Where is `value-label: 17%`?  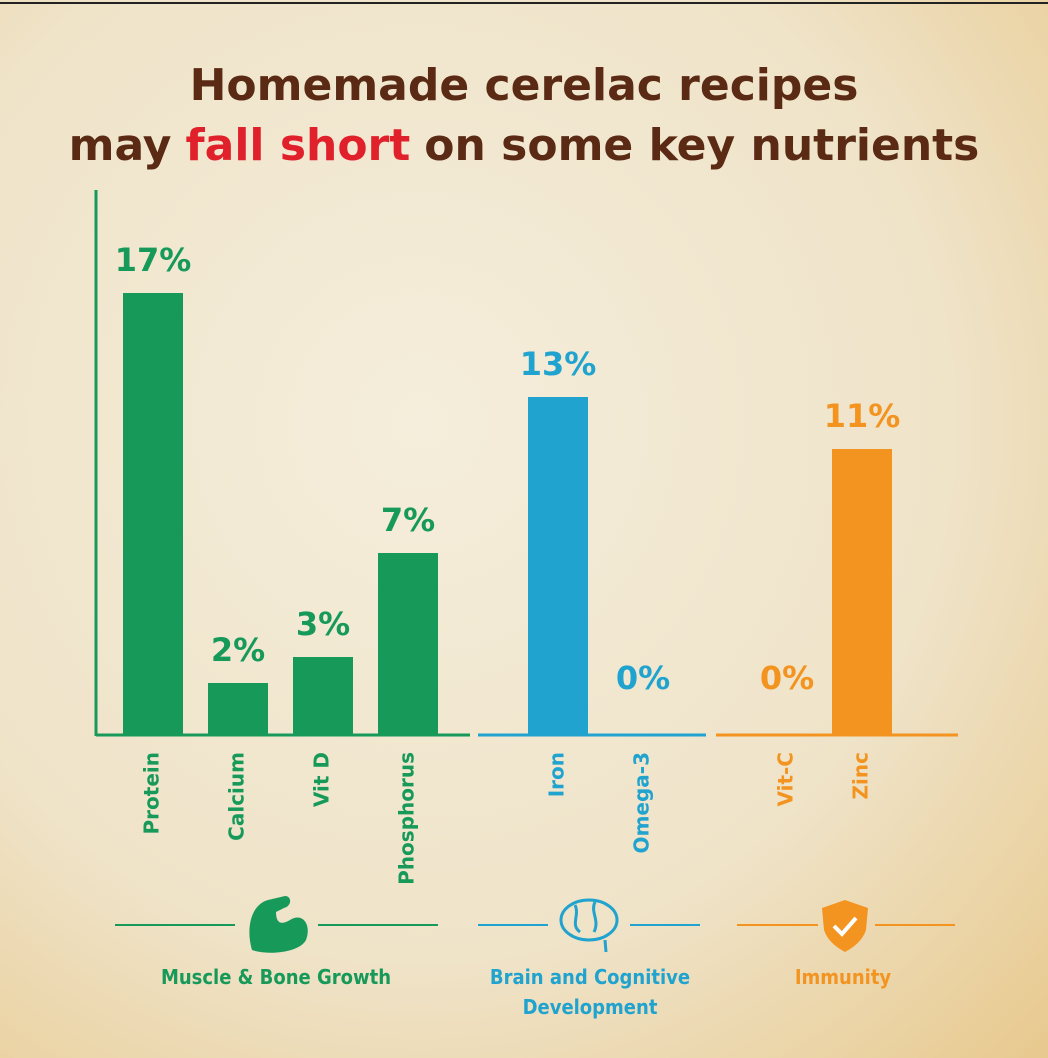 value-label: 17% is located at coordinates (153, 260).